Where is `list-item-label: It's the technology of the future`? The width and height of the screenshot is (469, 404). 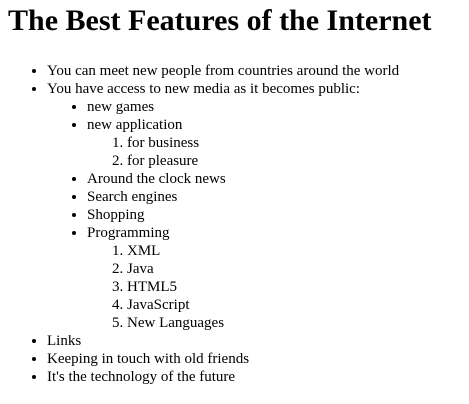 list-item-label: It's the technology of the future is located at coordinates (141, 377).